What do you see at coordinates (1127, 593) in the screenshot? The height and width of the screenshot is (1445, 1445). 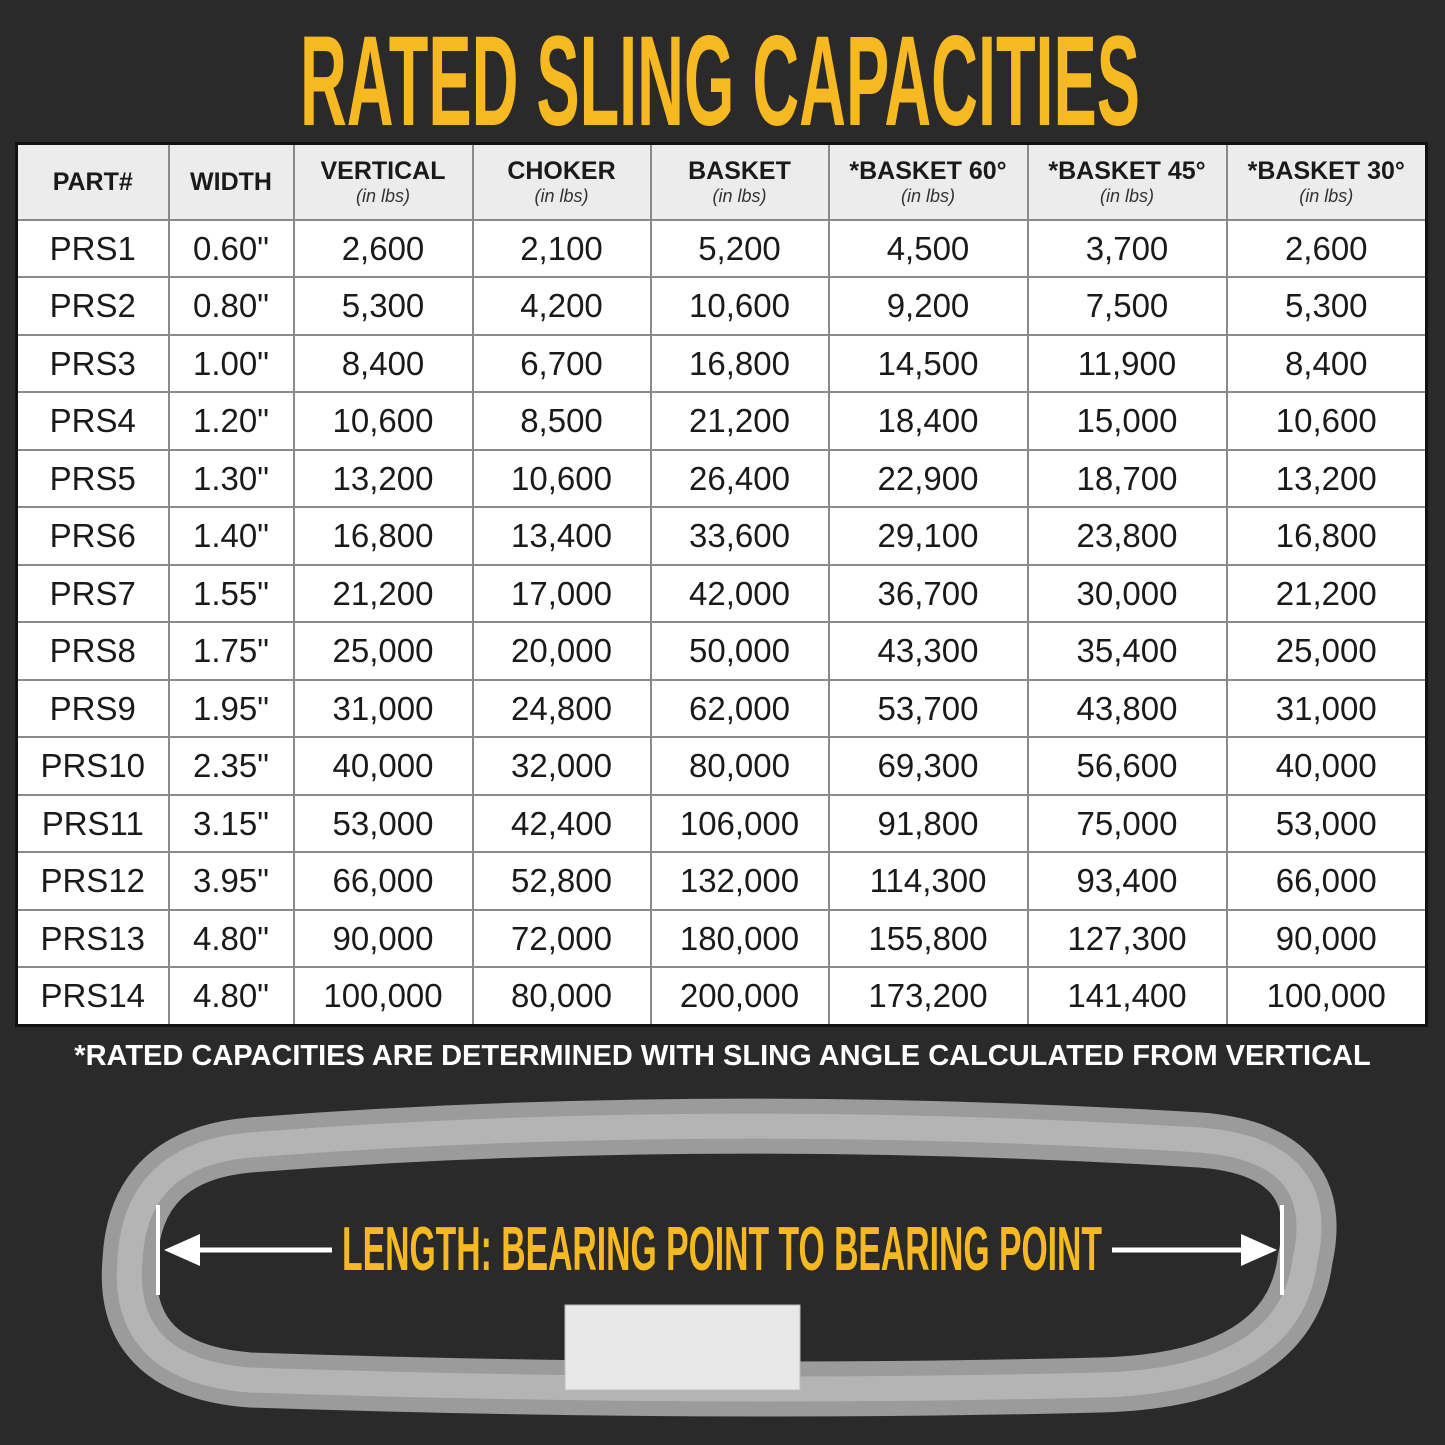 I see `table-cell: 30,000` at bounding box center [1127, 593].